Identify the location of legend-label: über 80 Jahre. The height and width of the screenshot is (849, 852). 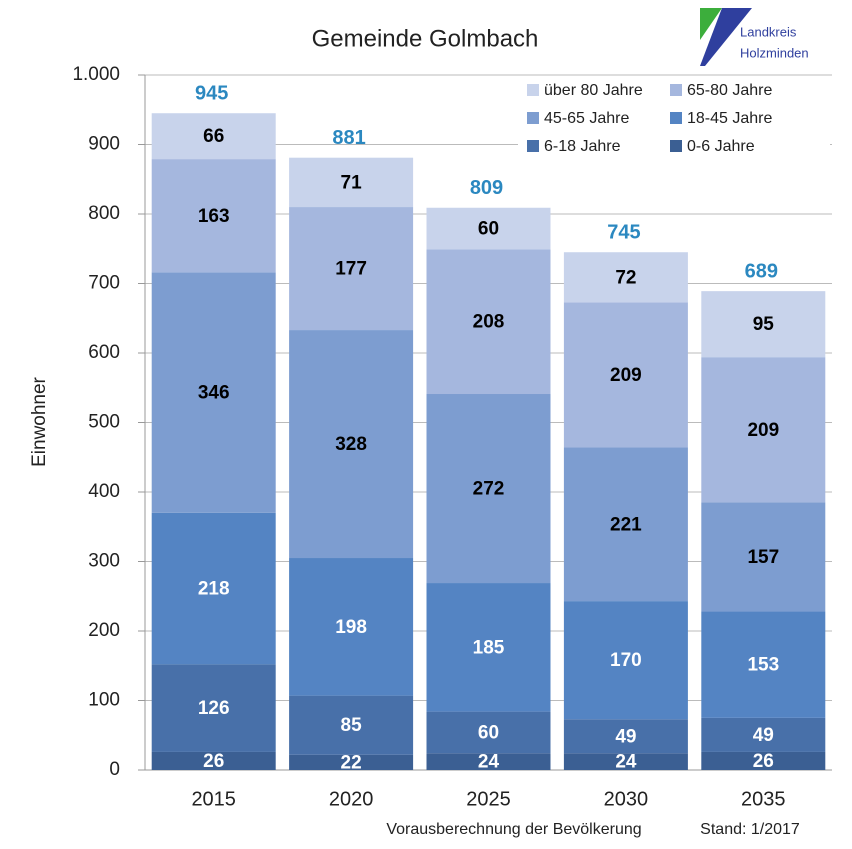
(593, 90).